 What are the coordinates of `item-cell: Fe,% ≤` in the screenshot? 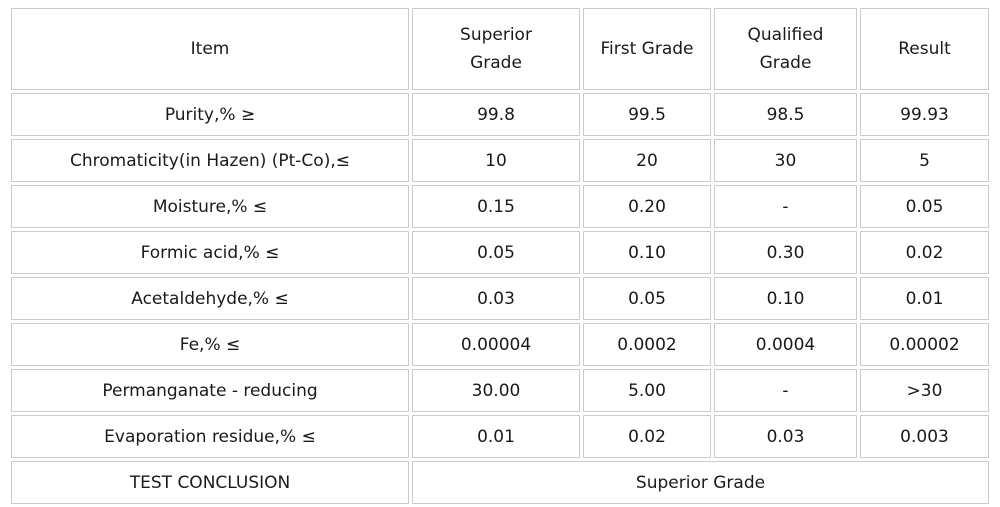 It's located at (210, 344).